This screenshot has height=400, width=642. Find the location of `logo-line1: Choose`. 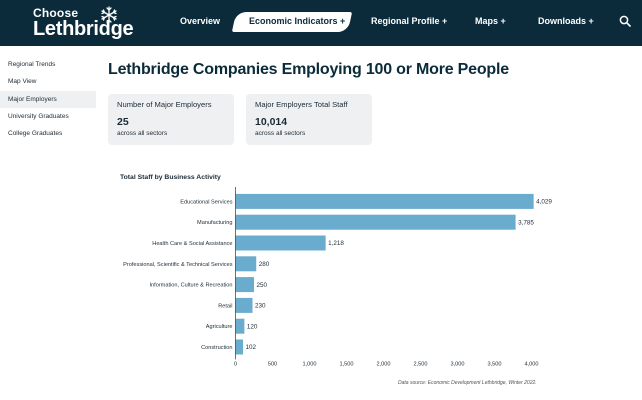

logo-line1: Choose is located at coordinates (56, 13).